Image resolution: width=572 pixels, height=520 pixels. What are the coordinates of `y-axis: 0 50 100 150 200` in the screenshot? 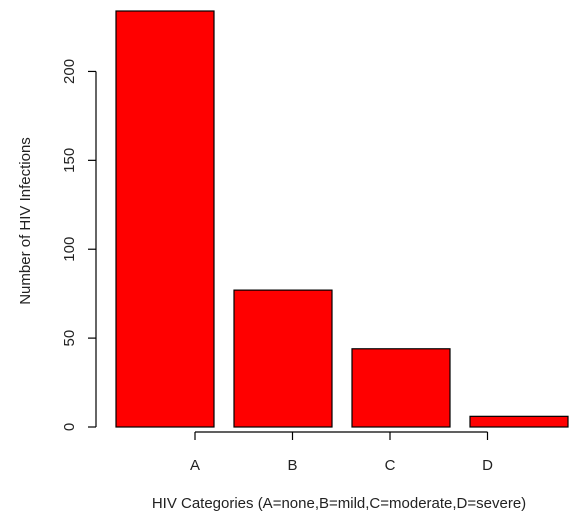 It's located at (79, 245).